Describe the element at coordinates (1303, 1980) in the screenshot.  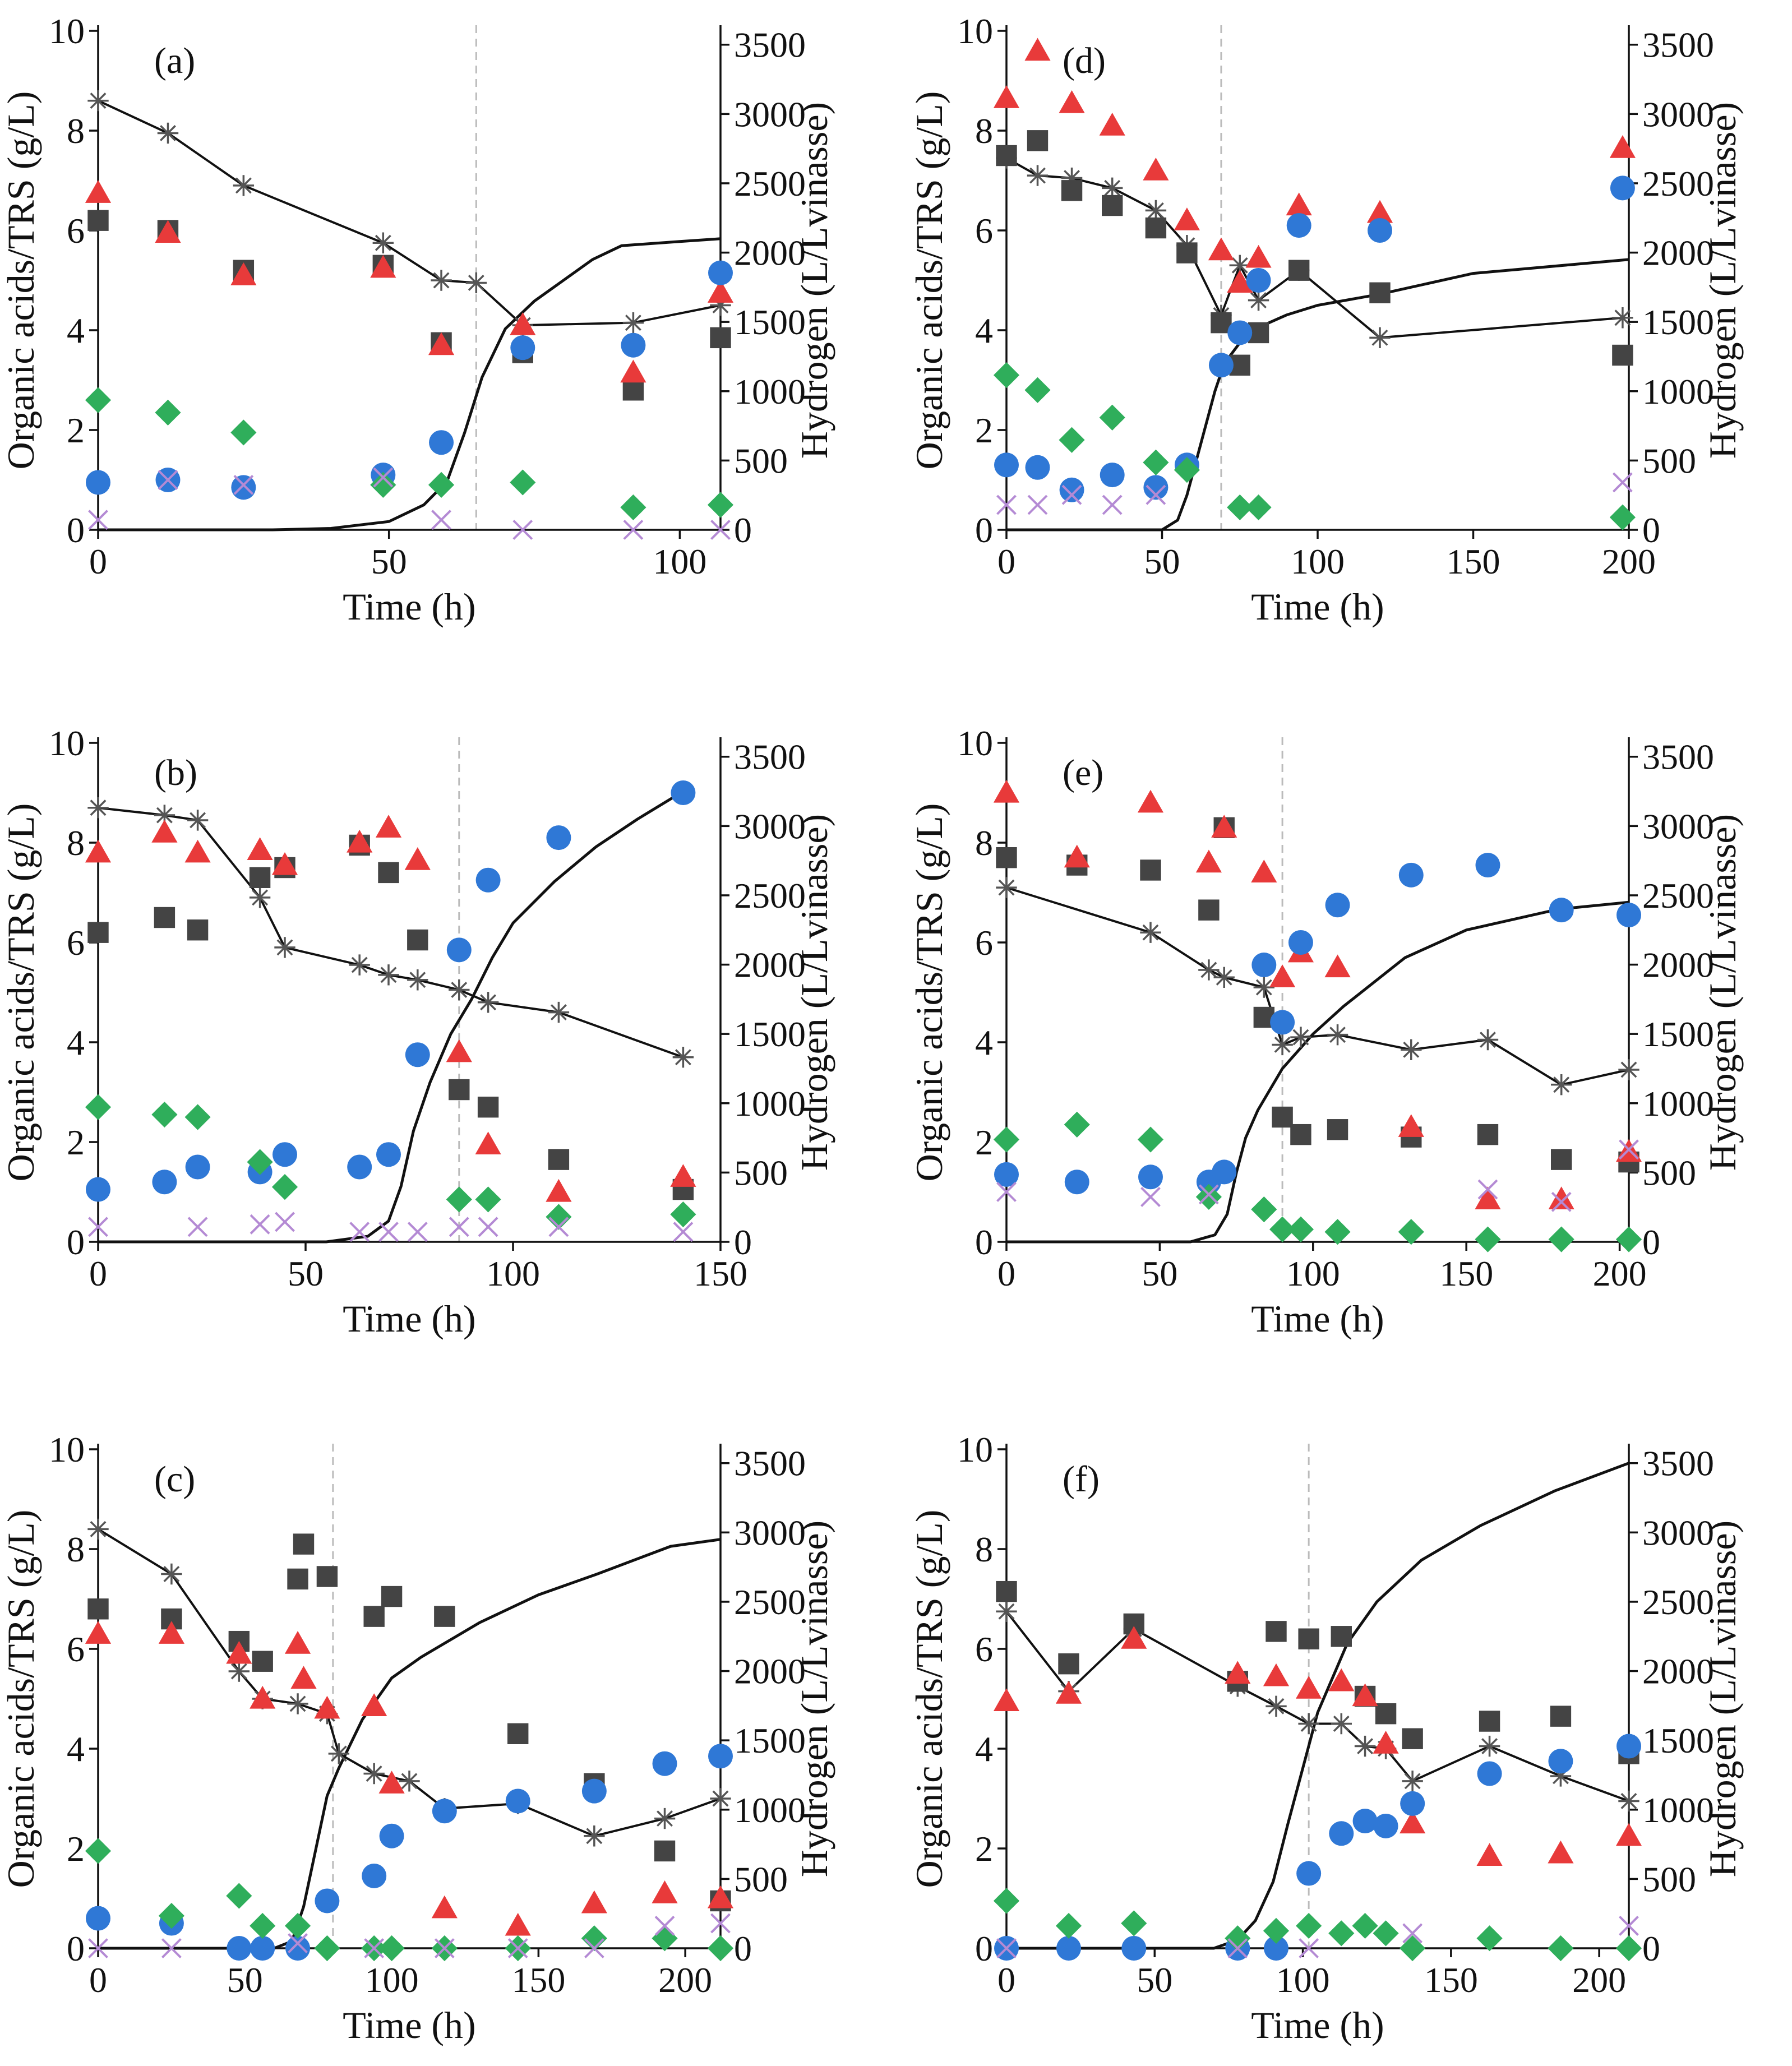
I see `x-tick-label: 100` at that location.